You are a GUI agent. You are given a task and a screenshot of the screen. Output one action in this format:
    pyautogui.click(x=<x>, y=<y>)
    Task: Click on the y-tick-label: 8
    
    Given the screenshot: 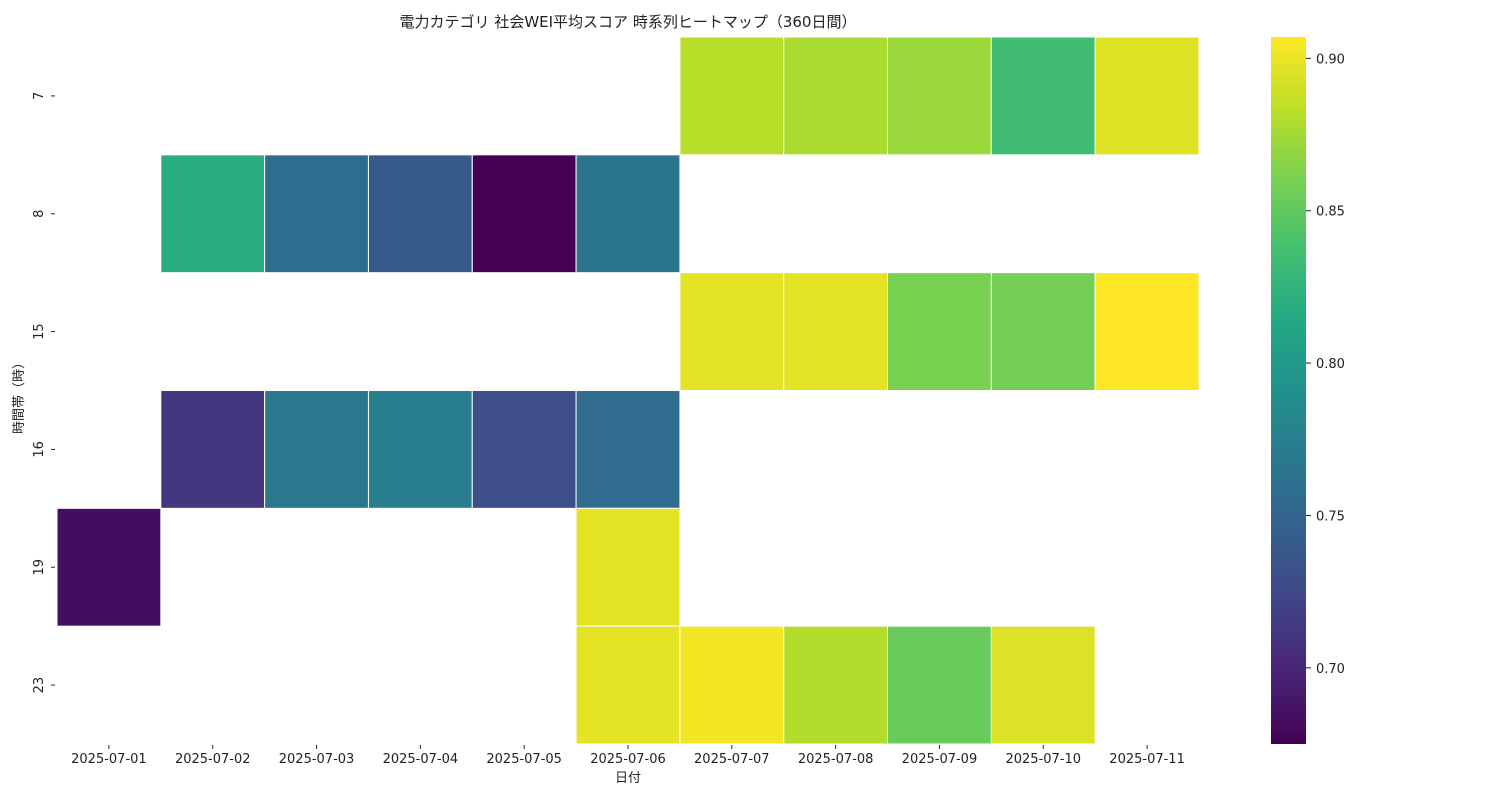 What is the action you would take?
    pyautogui.click(x=39, y=214)
    